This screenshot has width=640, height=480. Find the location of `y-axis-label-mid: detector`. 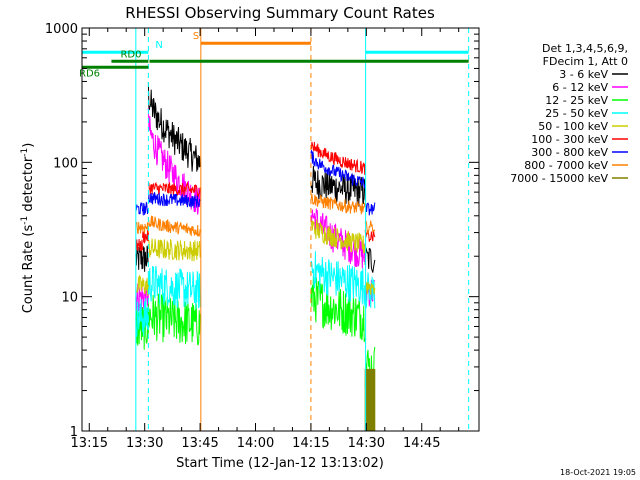

y-axis-label-mid: detector is located at coordinates (28, 186).